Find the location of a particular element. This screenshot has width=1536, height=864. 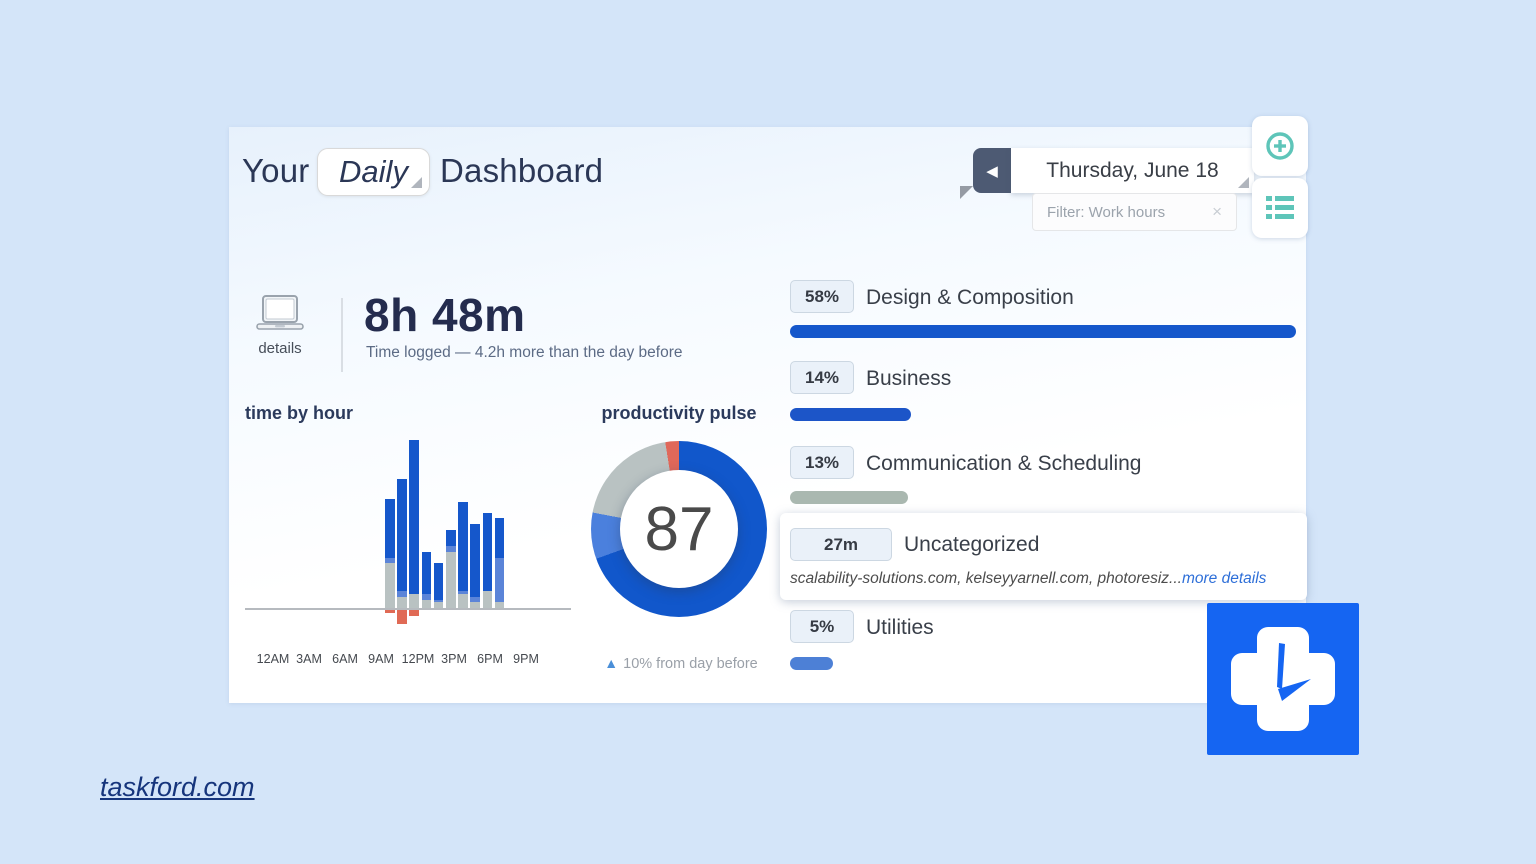

category-label: Uncategorized is located at coordinates (972, 544).